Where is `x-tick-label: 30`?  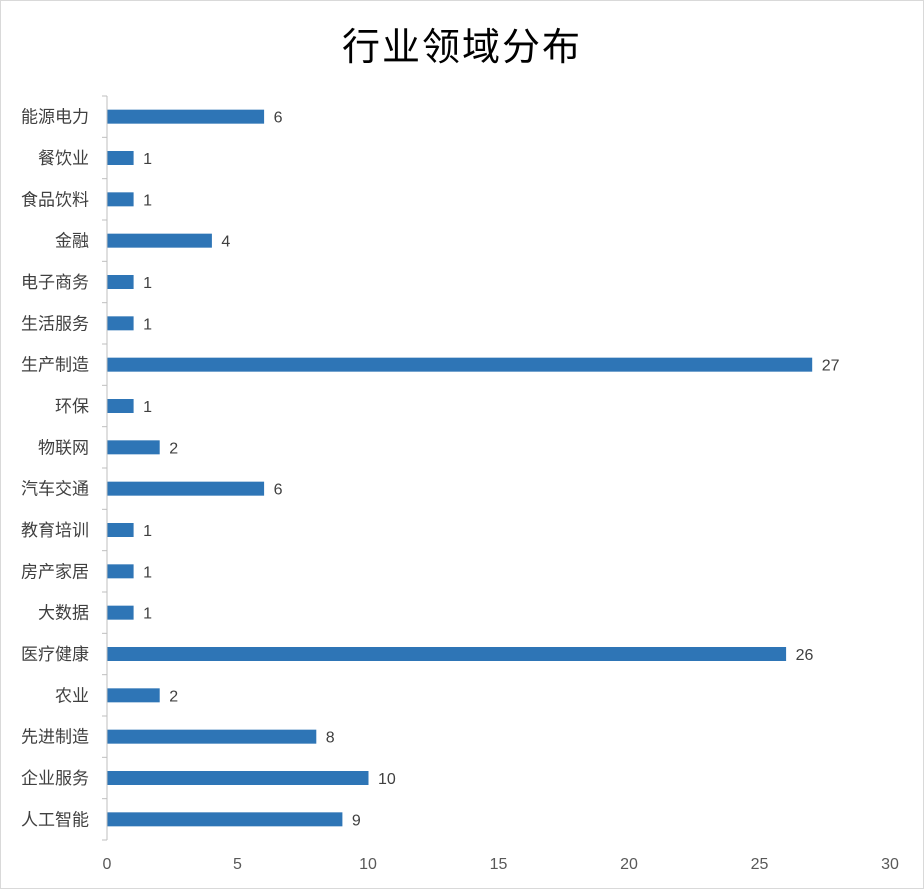
x-tick-label: 30 is located at coordinates (890, 864).